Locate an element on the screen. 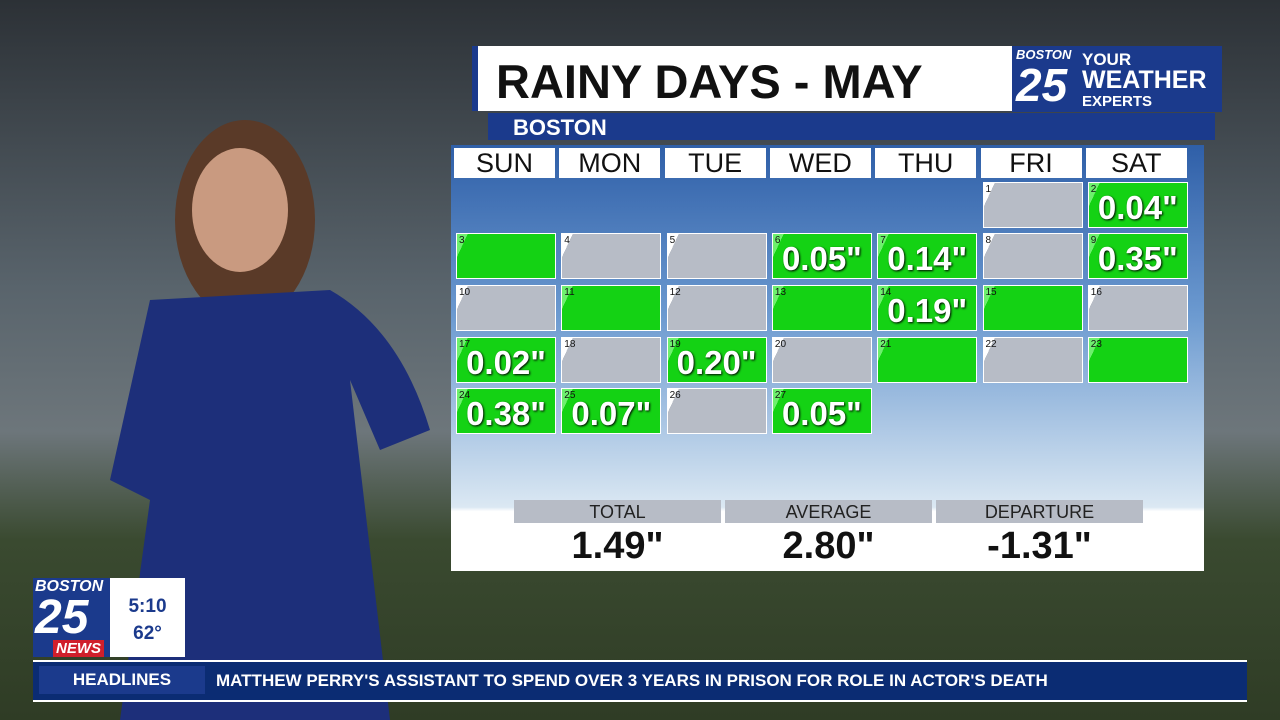 The height and width of the screenshot is (720, 1280). weekday-header: TUE is located at coordinates (715, 163).